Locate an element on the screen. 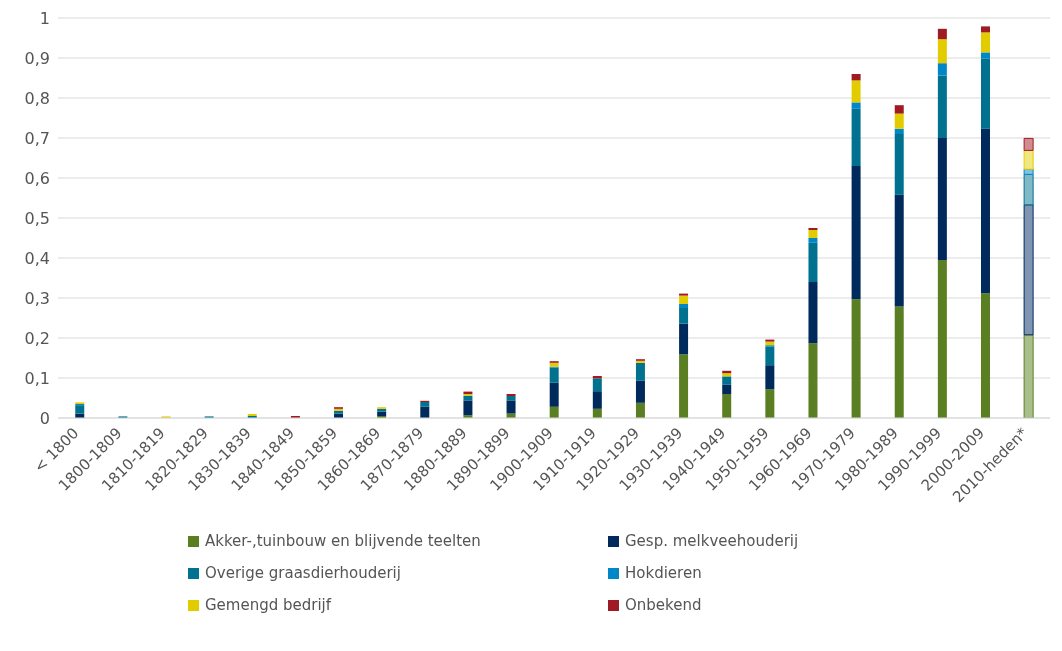  legend-label: Gemengd bedrijf is located at coordinates (268, 605).